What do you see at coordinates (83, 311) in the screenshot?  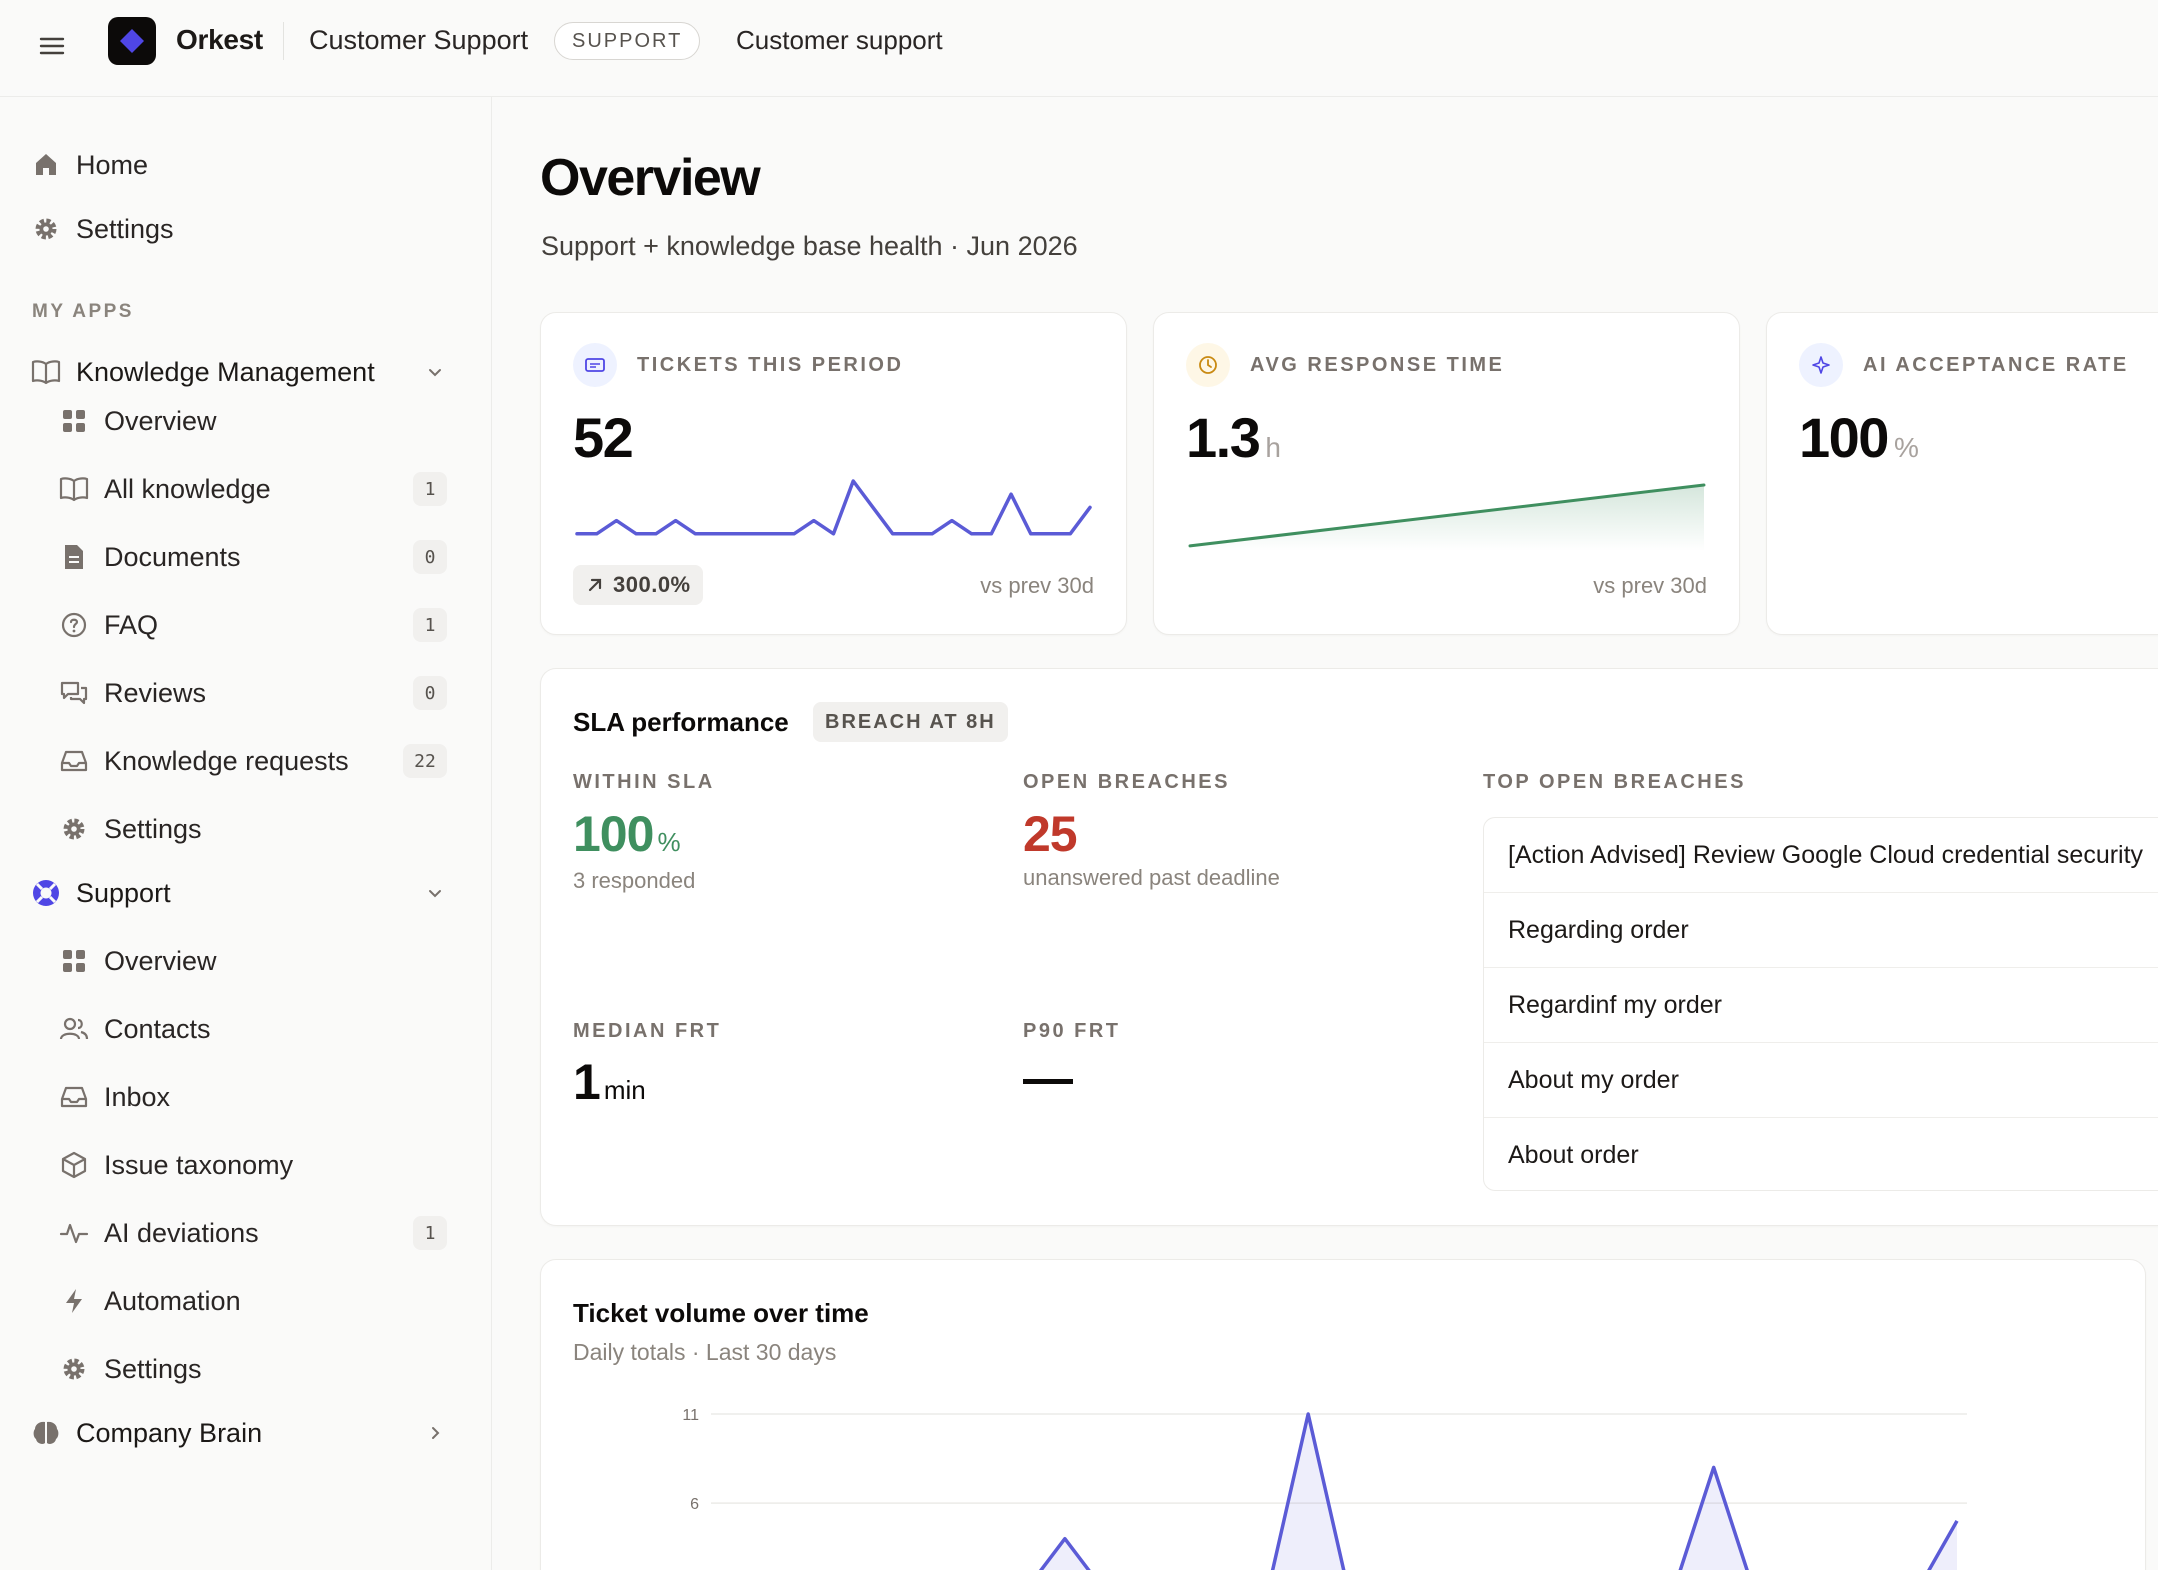 I see `section-label: MY APPS` at bounding box center [83, 311].